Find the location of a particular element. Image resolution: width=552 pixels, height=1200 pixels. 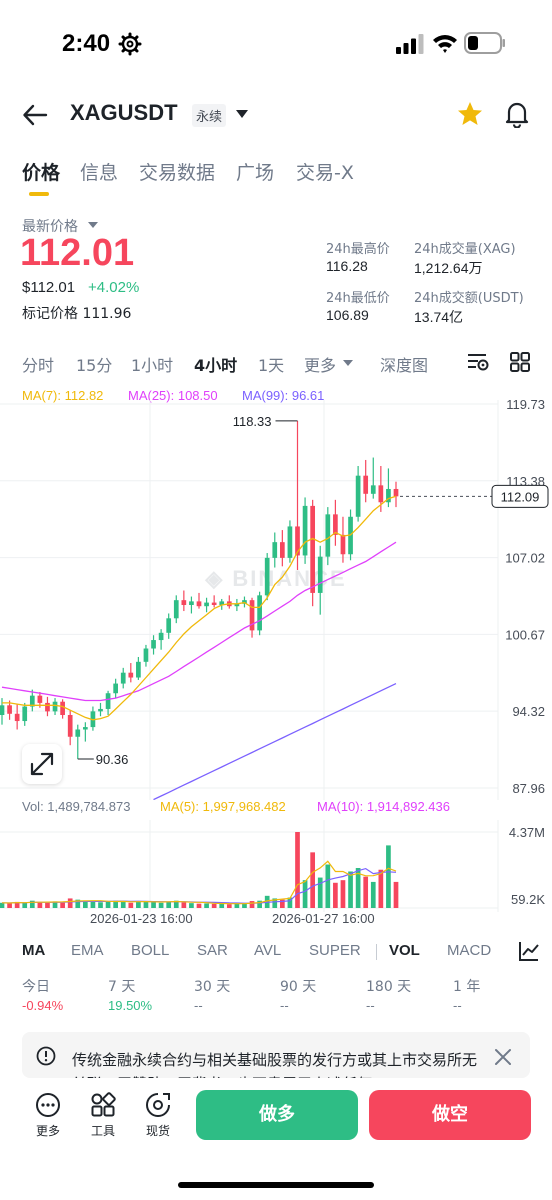

volume-24h-label: 24h成交量(XAG) is located at coordinates (465, 247).